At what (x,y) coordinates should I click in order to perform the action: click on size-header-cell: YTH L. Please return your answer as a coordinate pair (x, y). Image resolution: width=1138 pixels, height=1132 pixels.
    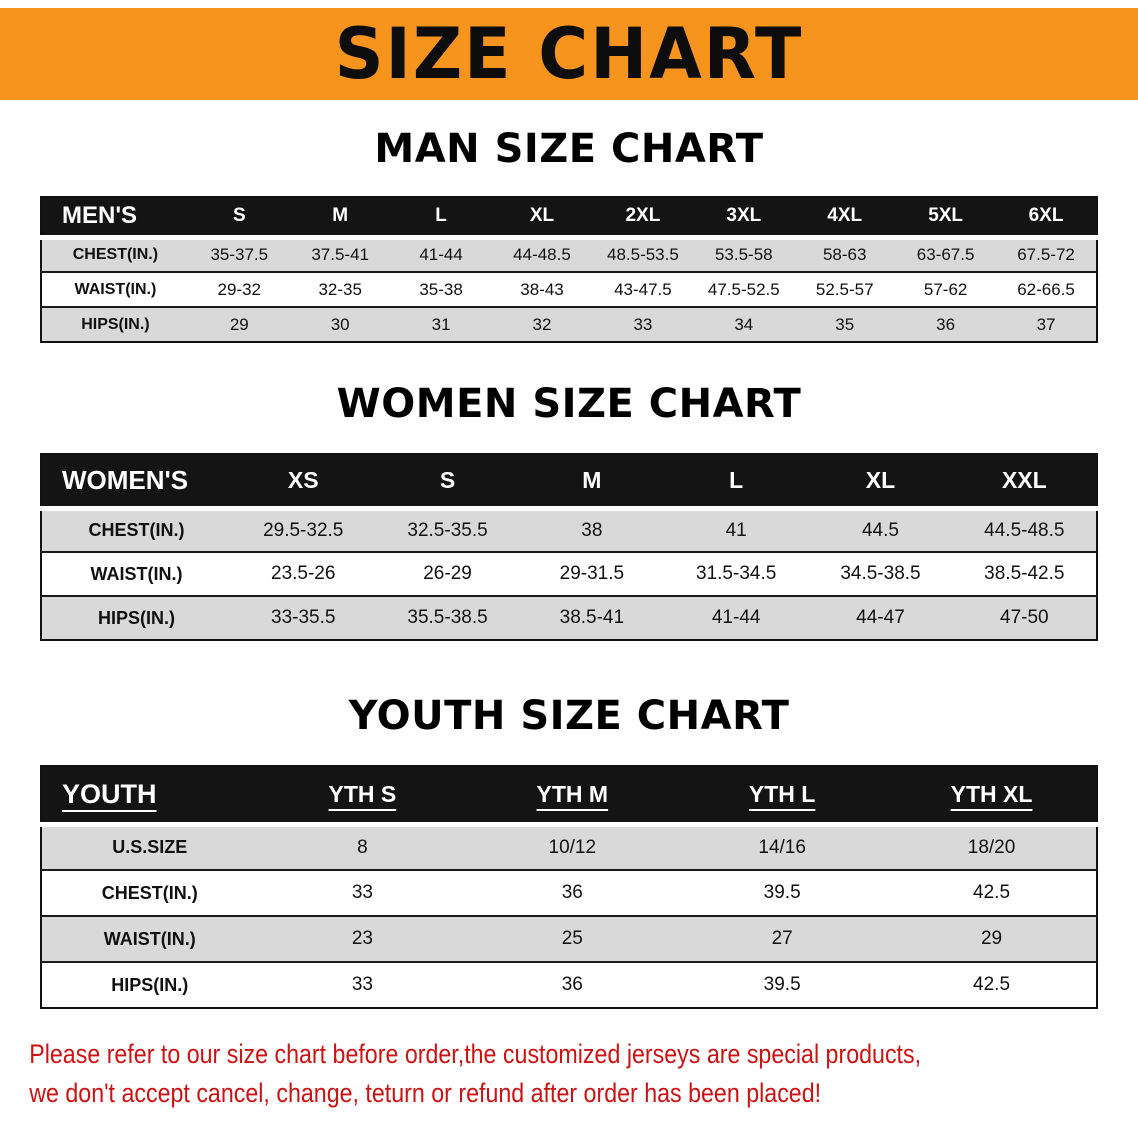
    Looking at the image, I should click on (782, 796).